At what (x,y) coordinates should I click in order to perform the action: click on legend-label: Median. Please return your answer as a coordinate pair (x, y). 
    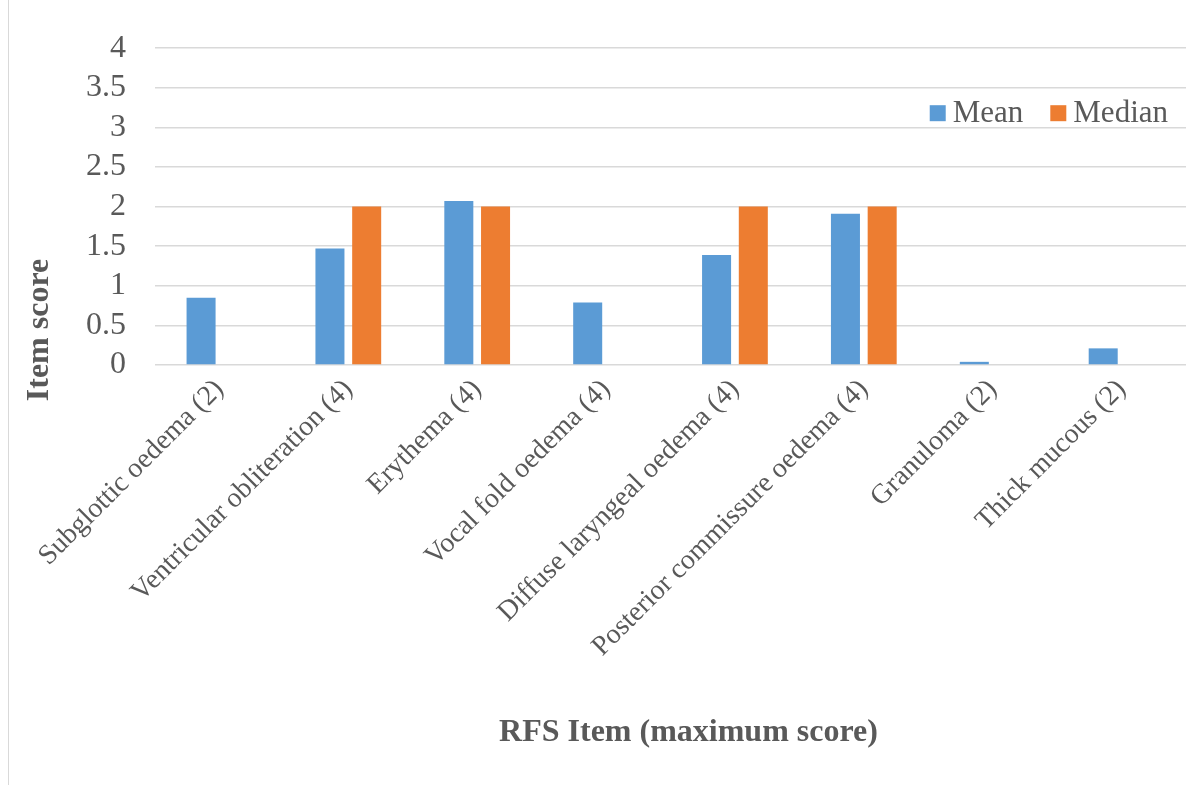
    Looking at the image, I should click on (1121, 112).